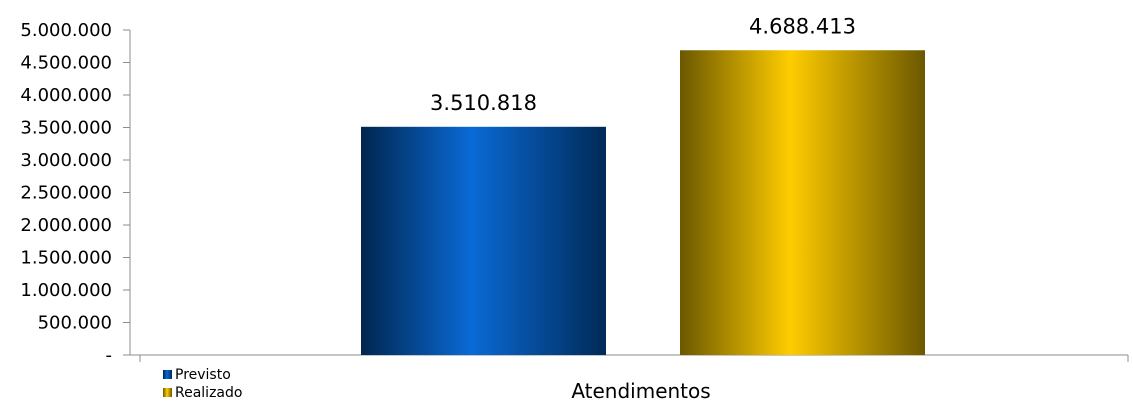 This screenshot has height=412, width=1133. I want to click on y-tick-label: 4.500.000, so click(66, 63).